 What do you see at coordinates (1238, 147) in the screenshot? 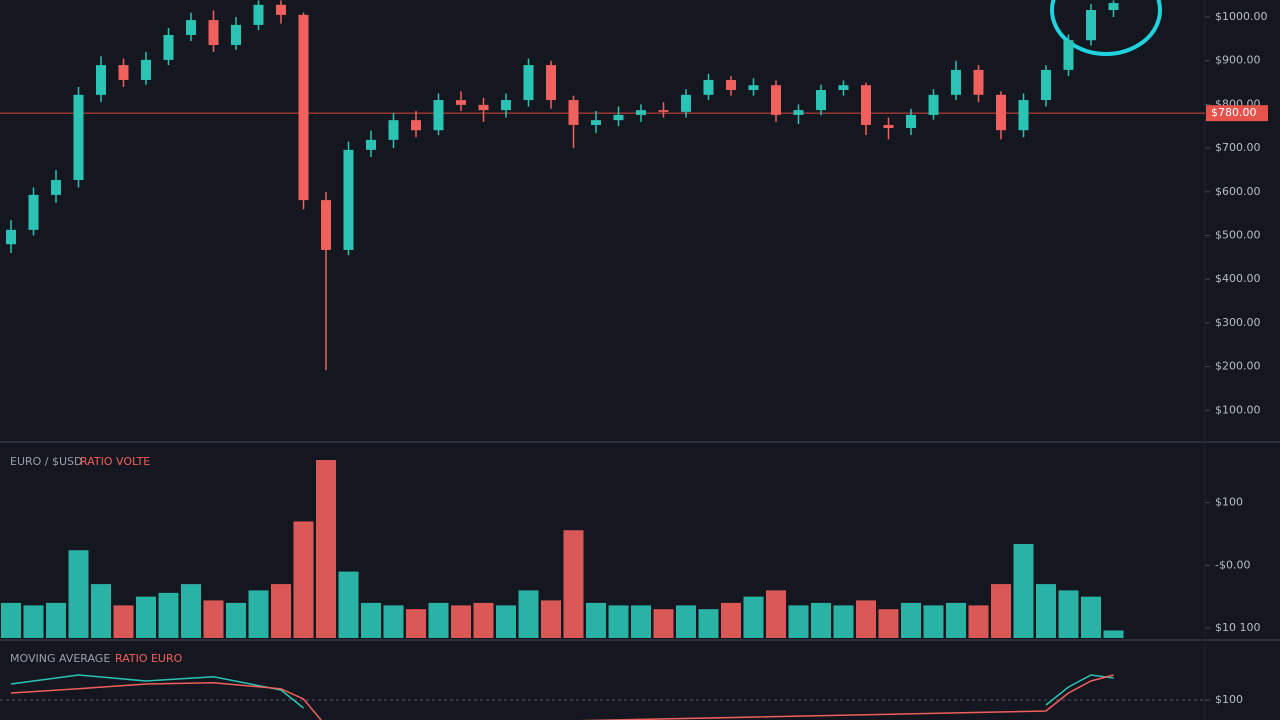
I see `y-tick-label: $700.00` at bounding box center [1238, 147].